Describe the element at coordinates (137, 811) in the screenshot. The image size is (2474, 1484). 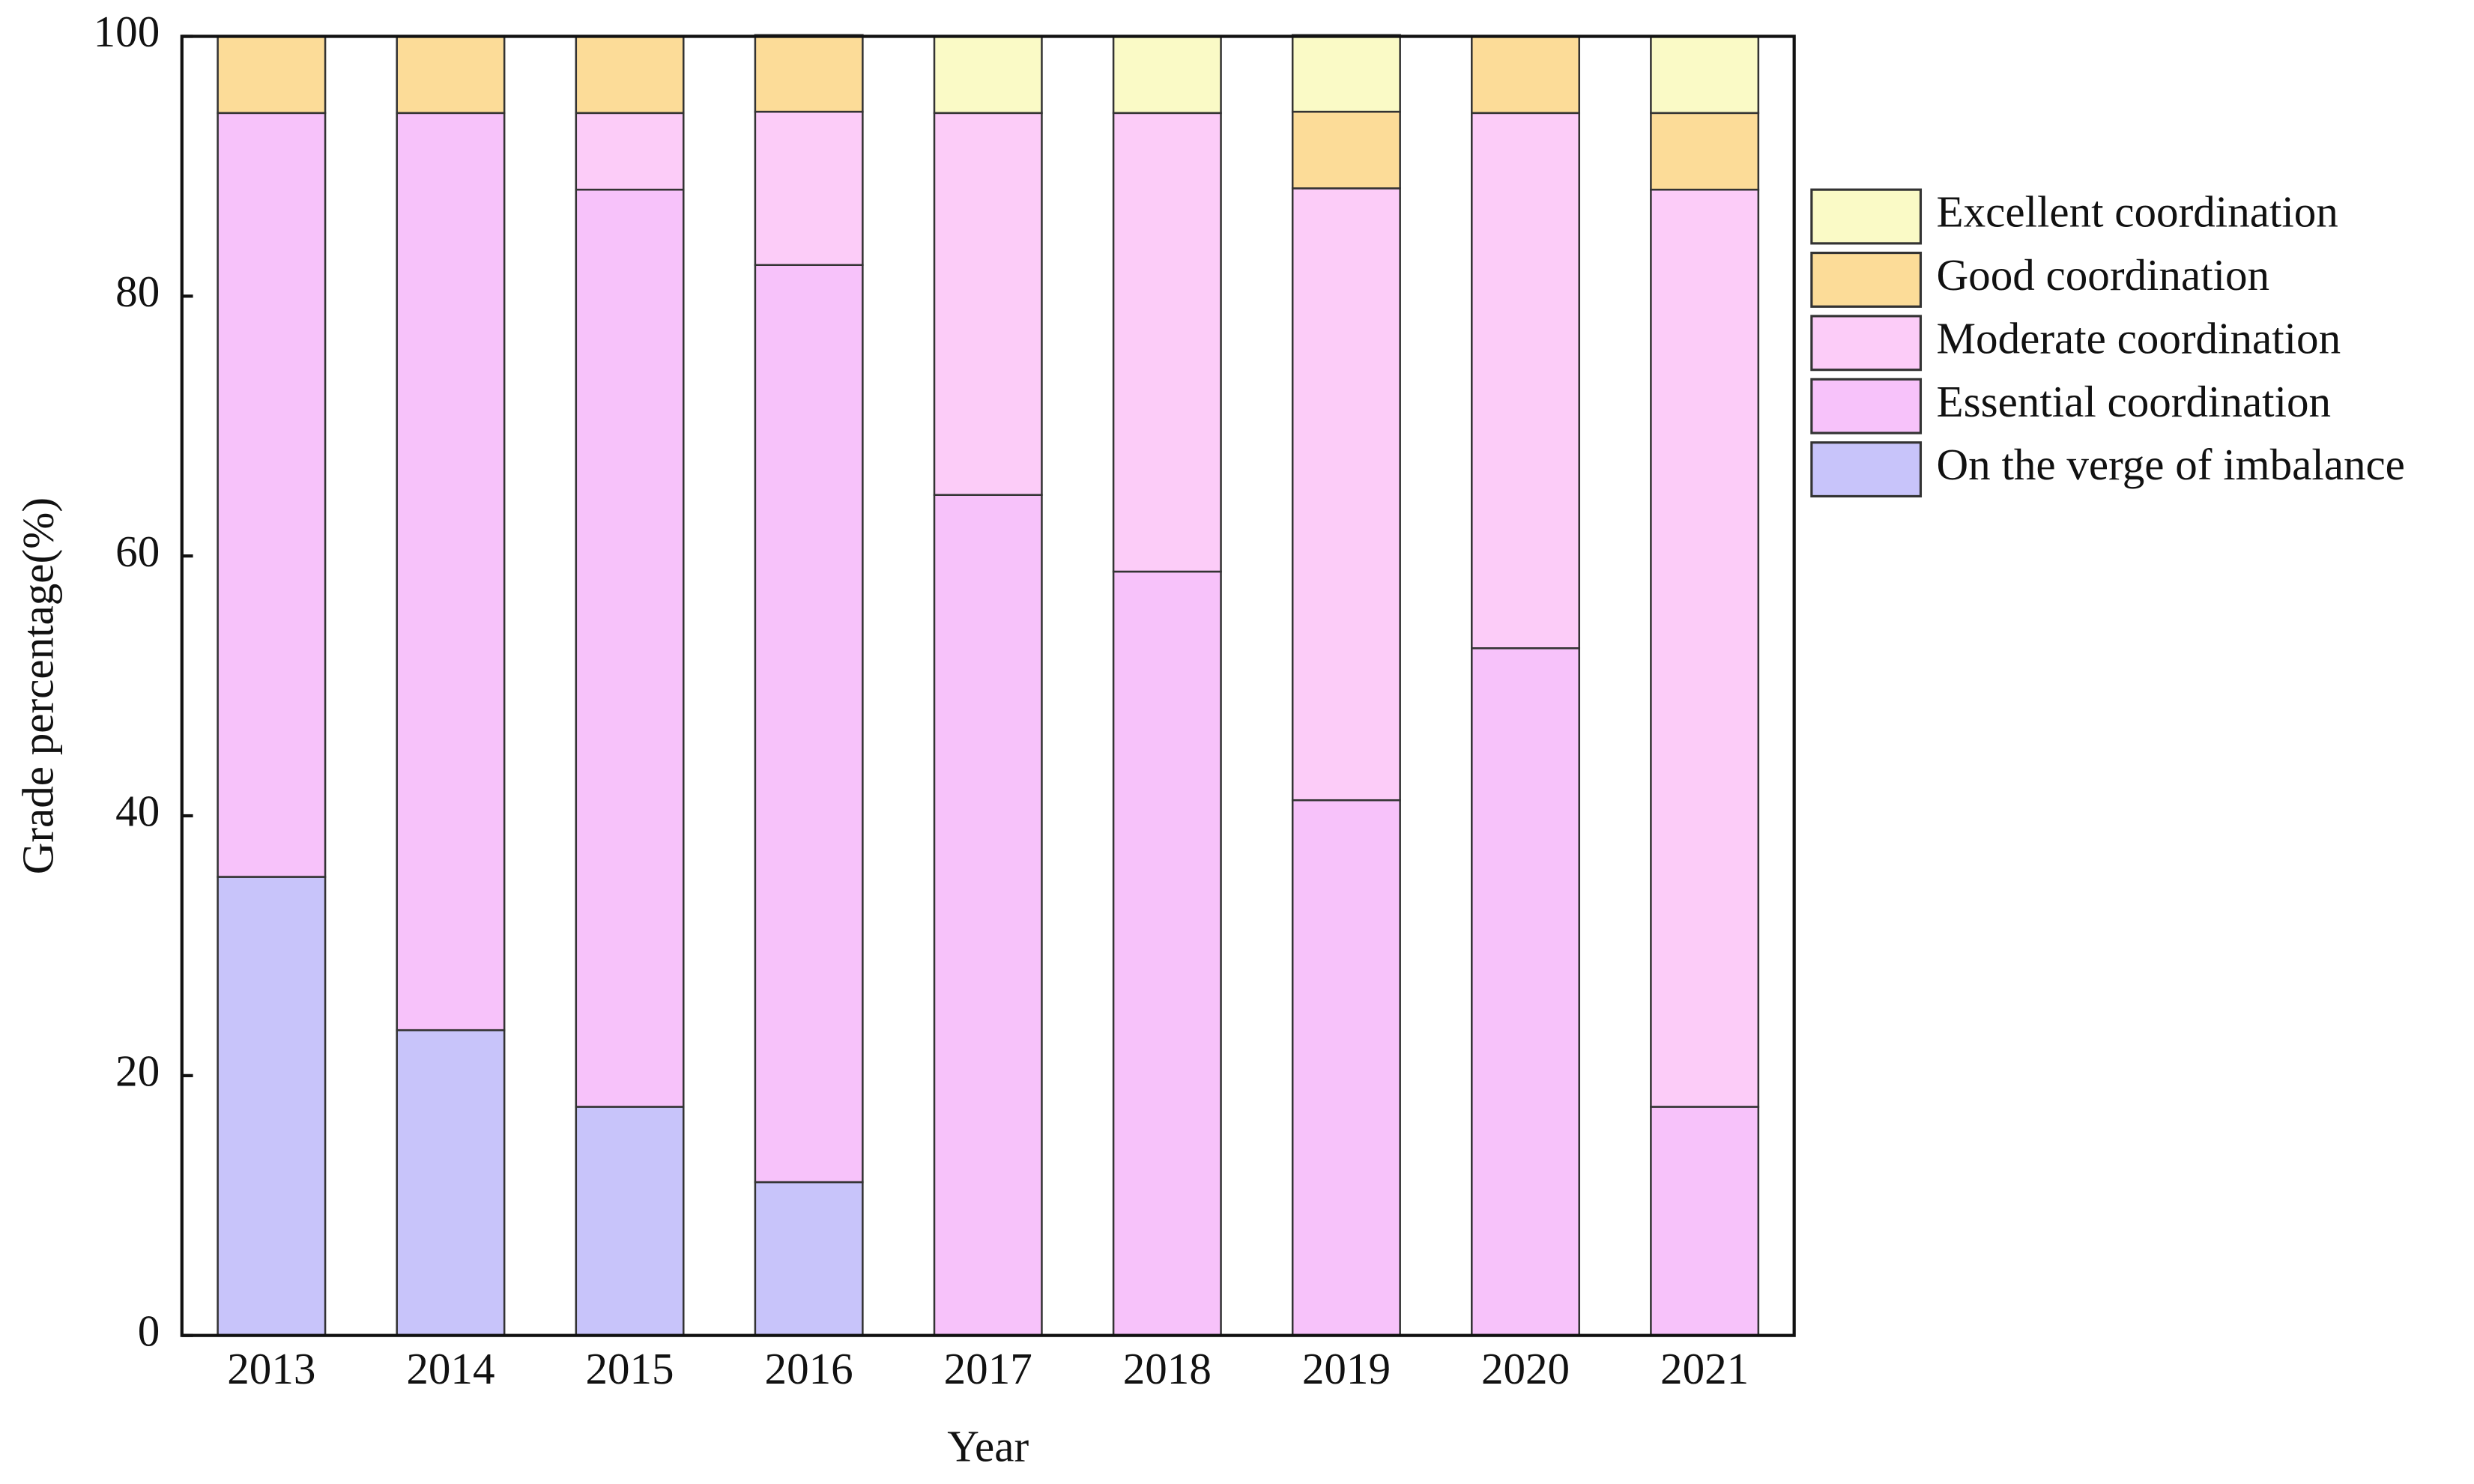
I see `y-tick-label: 40` at that location.